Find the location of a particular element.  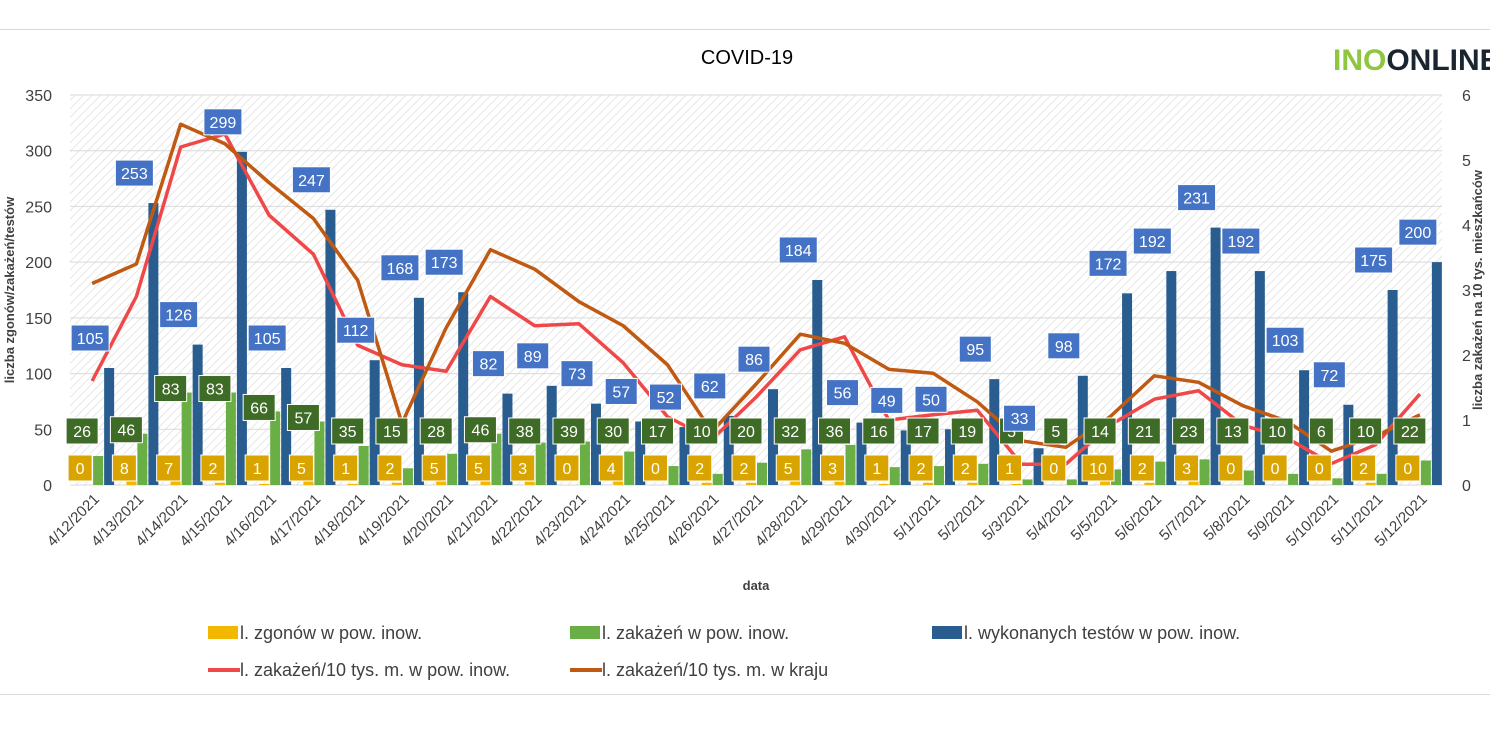

data-label: 23 is located at coordinates (1189, 432).